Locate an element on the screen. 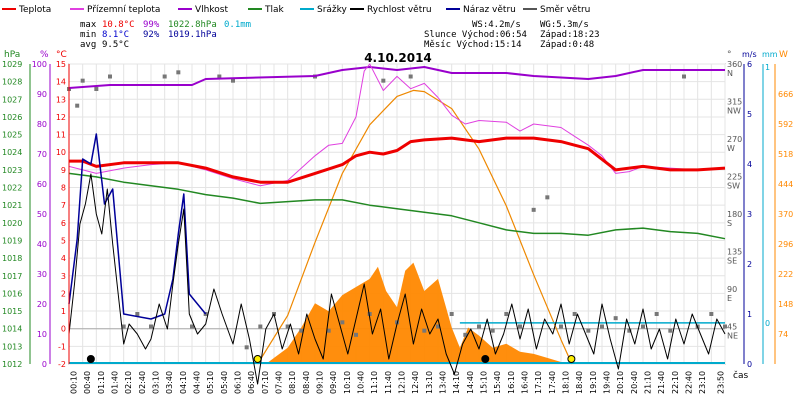 Image resolution: width=800 pixels, height=400 pixels. time-tick: 07:10 is located at coordinates (265, 382).